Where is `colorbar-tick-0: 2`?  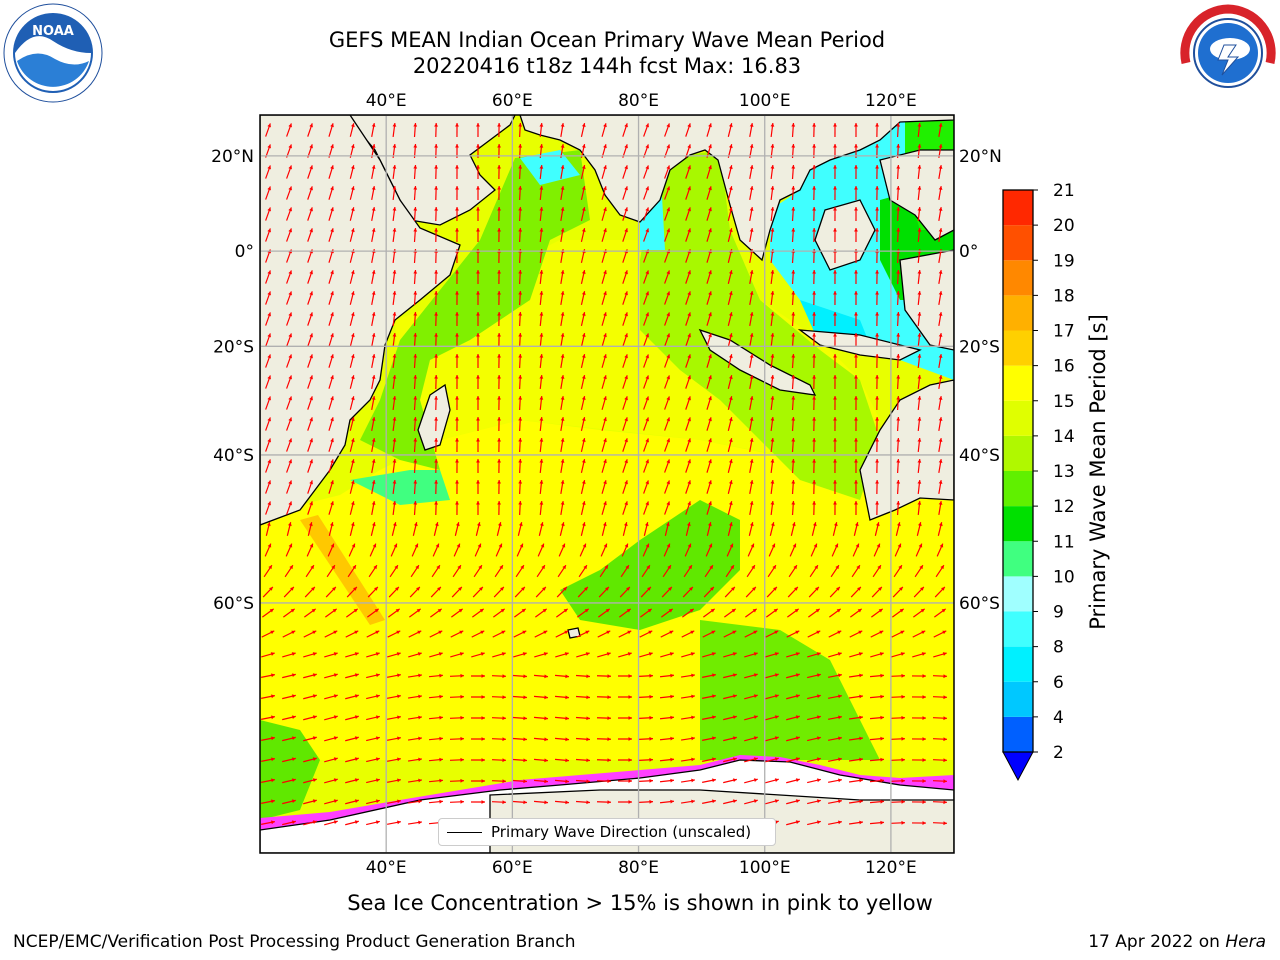
colorbar-tick-0: 2 is located at coordinates (1058, 753).